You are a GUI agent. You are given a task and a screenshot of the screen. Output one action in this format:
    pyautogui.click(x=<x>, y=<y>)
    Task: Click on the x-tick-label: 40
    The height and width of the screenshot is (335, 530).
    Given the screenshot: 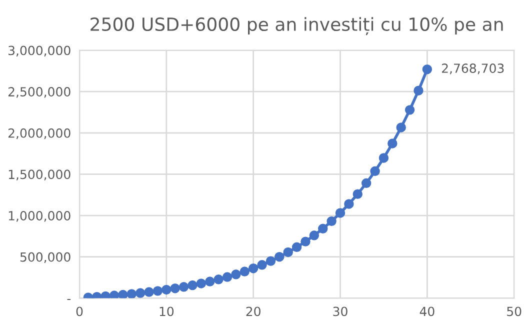 What is the action you would take?
    pyautogui.click(x=427, y=311)
    